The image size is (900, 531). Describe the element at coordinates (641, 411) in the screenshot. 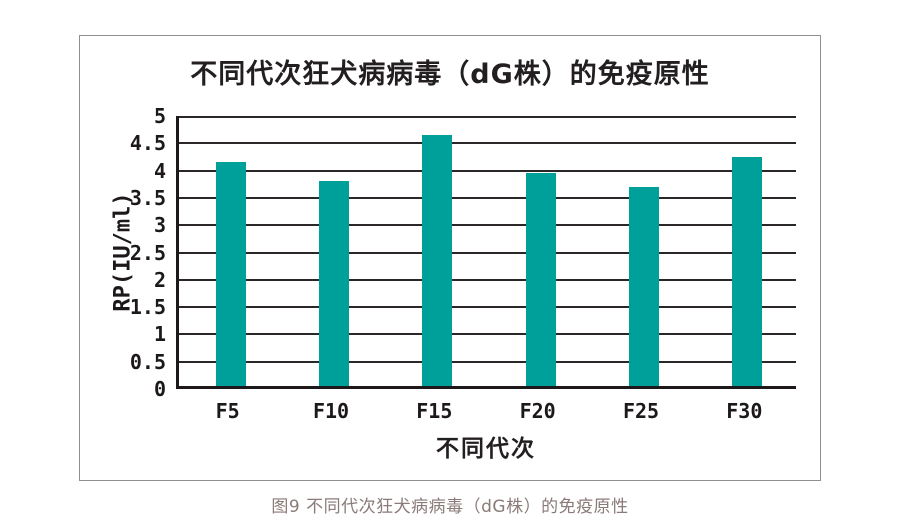

I see `x-tick-label: F25` at that location.